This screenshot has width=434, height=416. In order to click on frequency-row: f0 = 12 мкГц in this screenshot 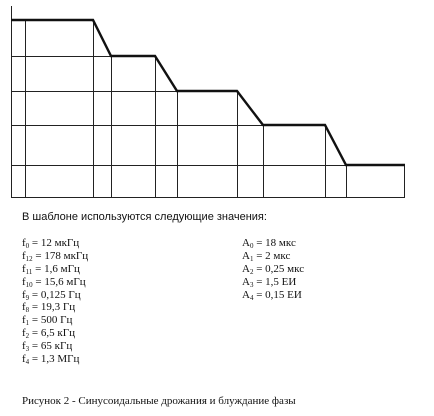, I will do `click(55, 243)`.